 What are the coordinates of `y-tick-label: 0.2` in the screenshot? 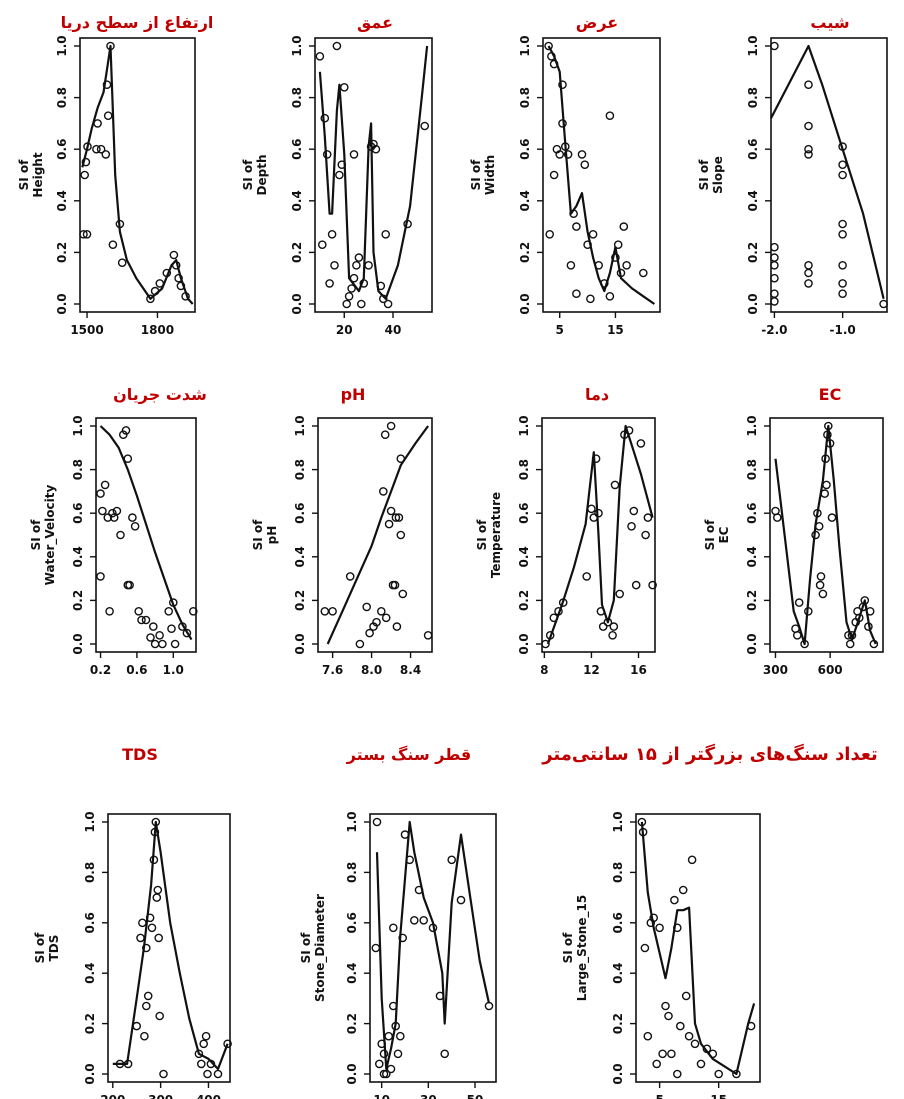 It's located at (525, 252).